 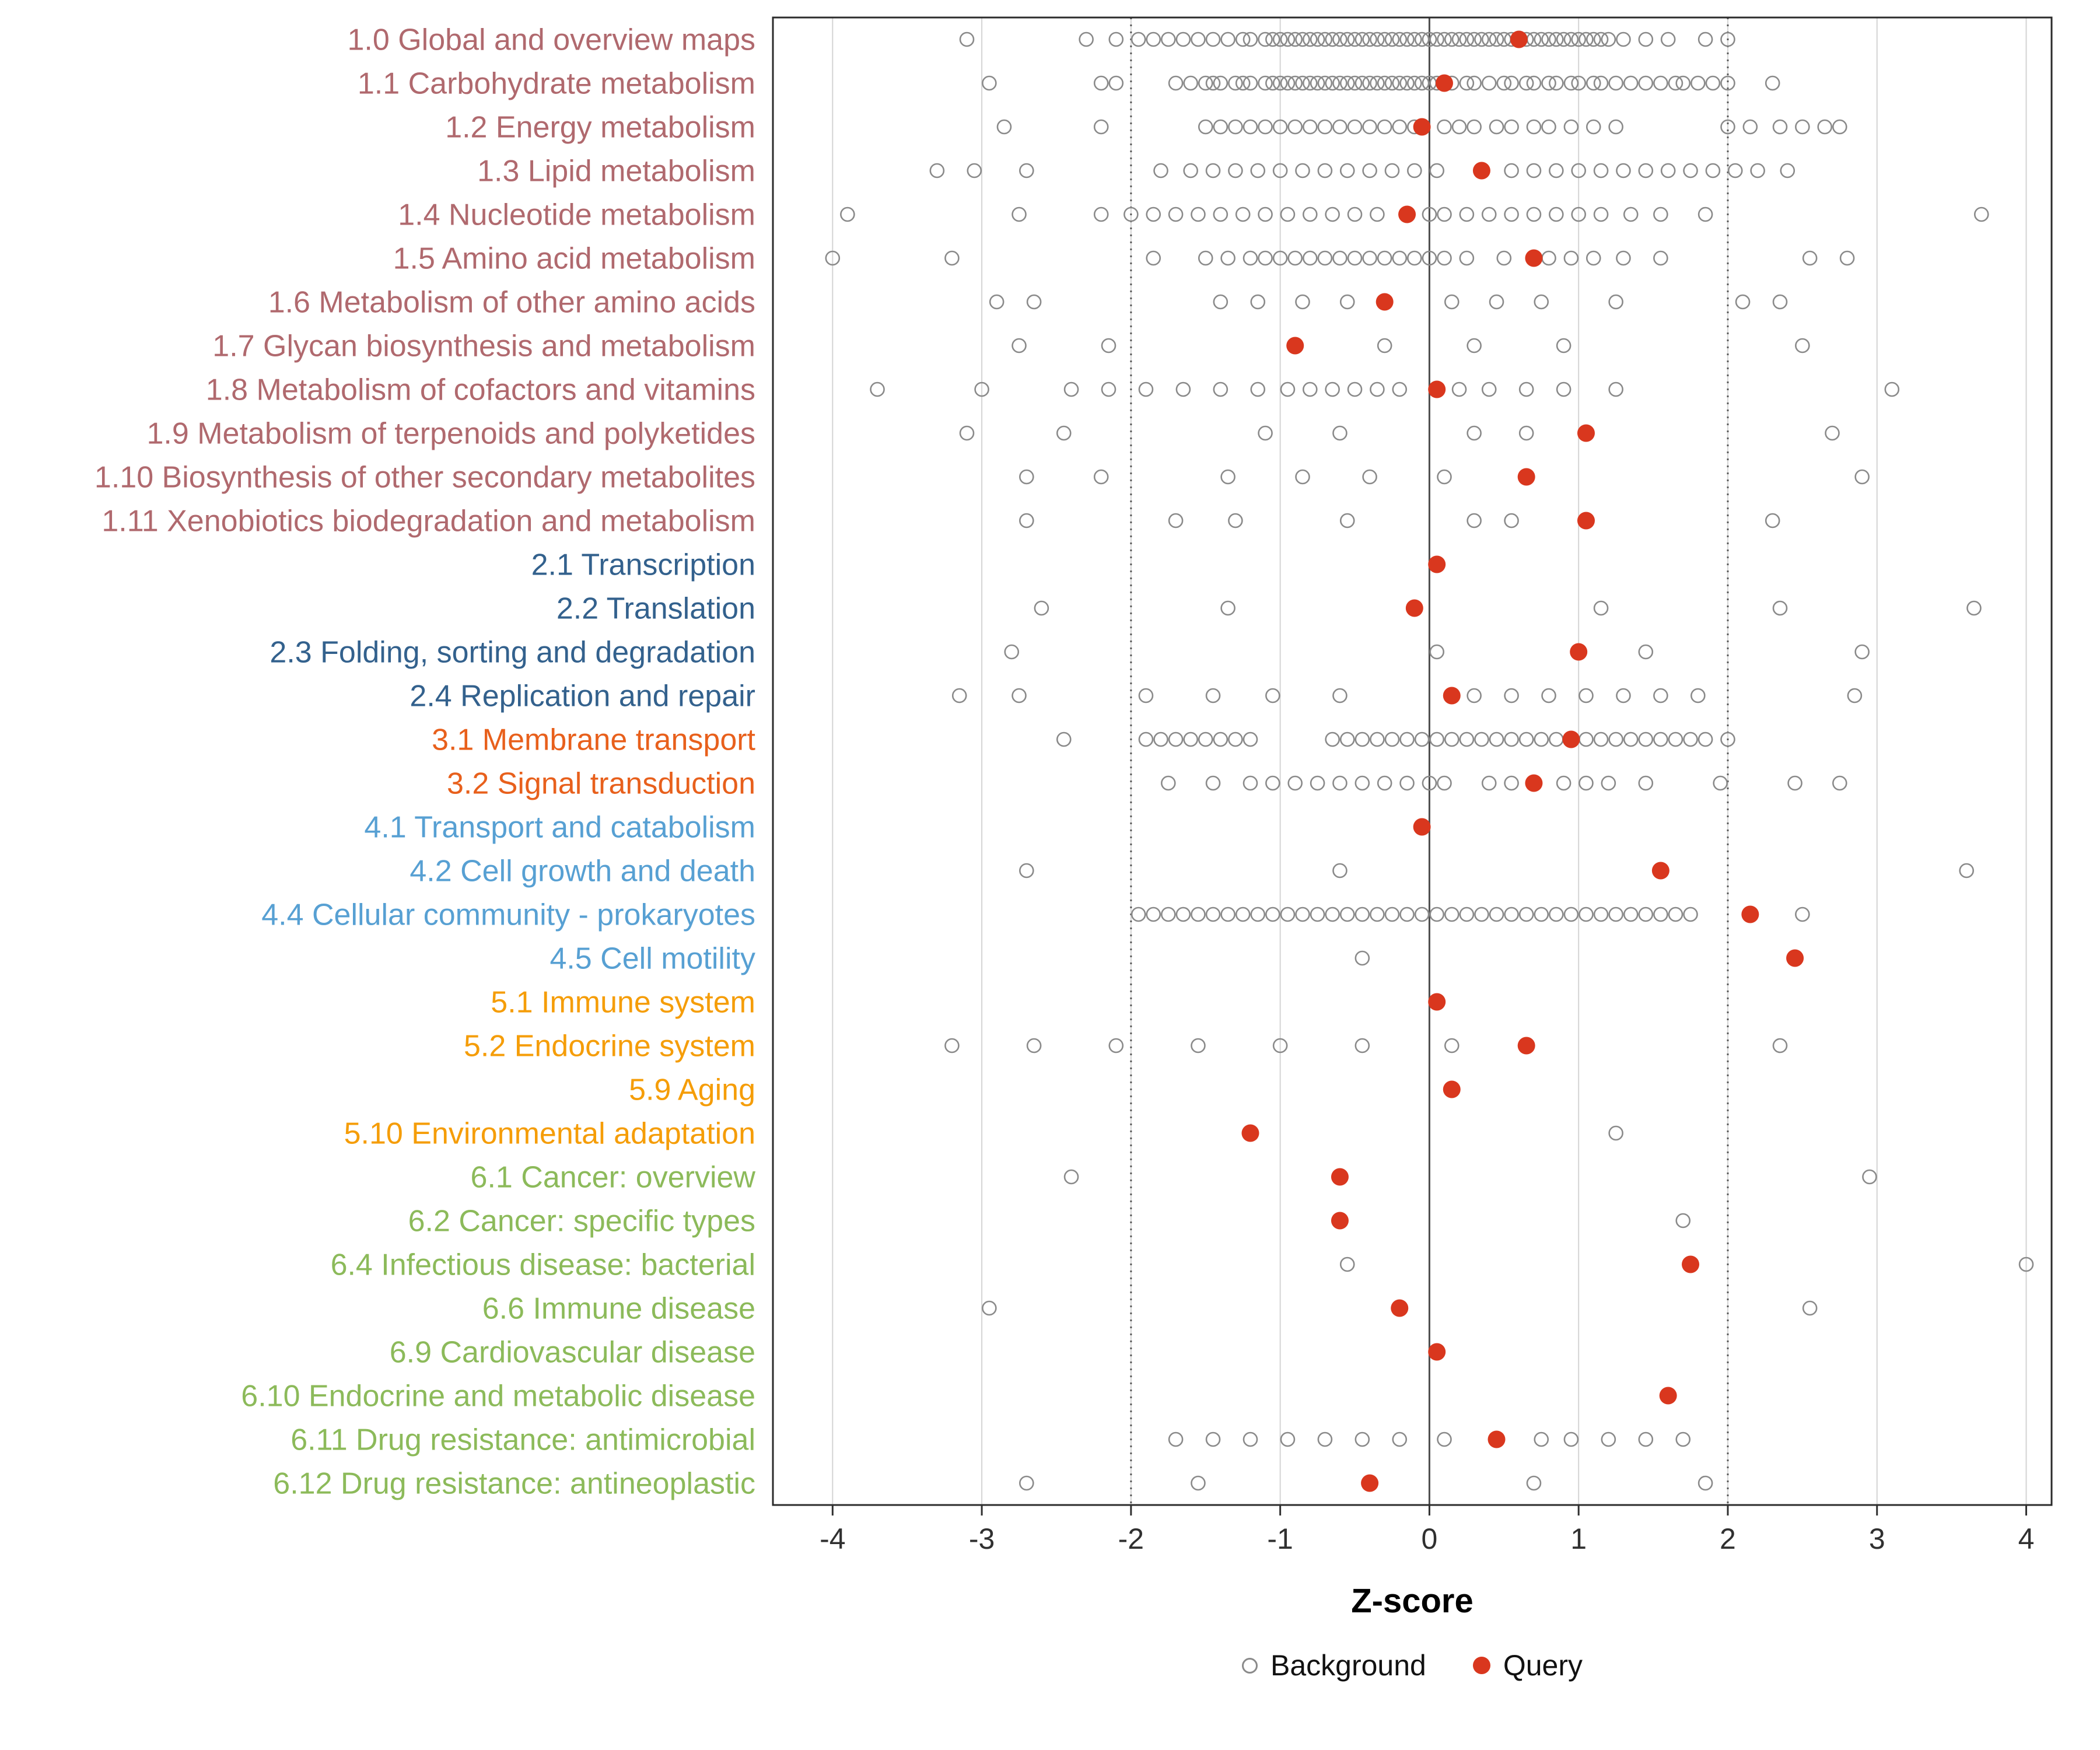 I want to click on category-label: 1.0 Global and overview maps, so click(x=552, y=40).